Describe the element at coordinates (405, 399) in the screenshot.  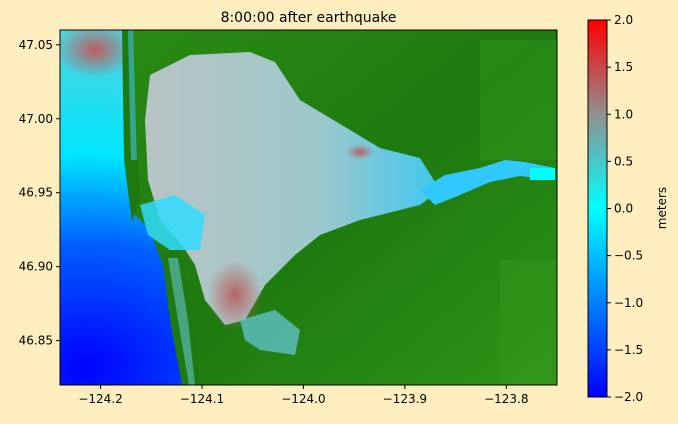
I see `x-tick-label: −123.9` at that location.